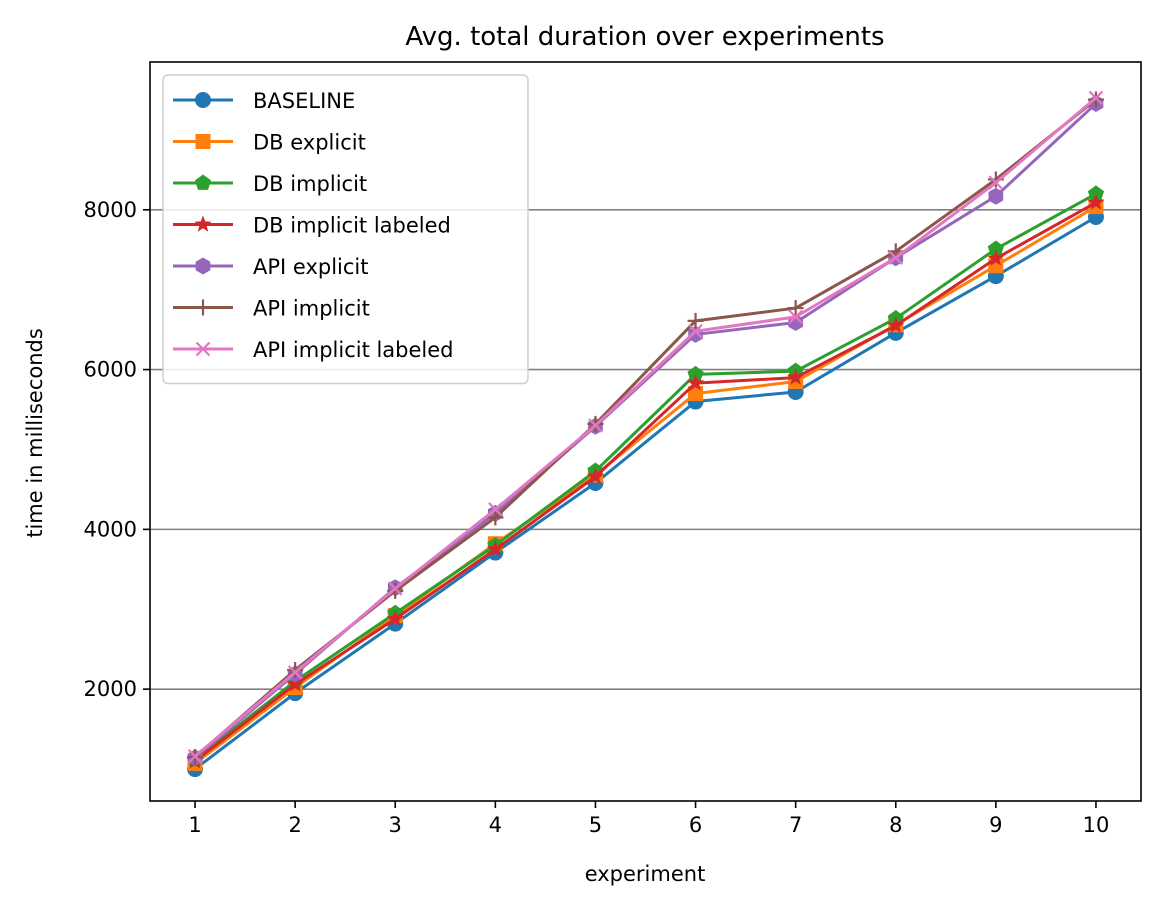  I want to click on legend-label-db-implicit-labeled: DB implicit labeled, so click(352, 226).